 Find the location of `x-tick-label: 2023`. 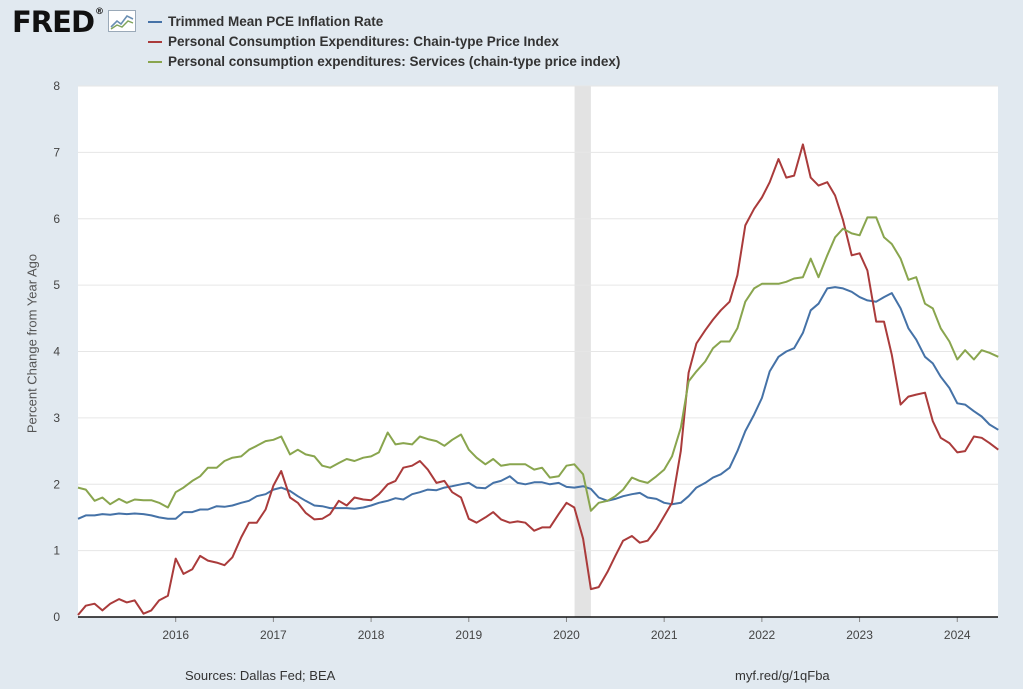

x-tick-label: 2023 is located at coordinates (859, 635).